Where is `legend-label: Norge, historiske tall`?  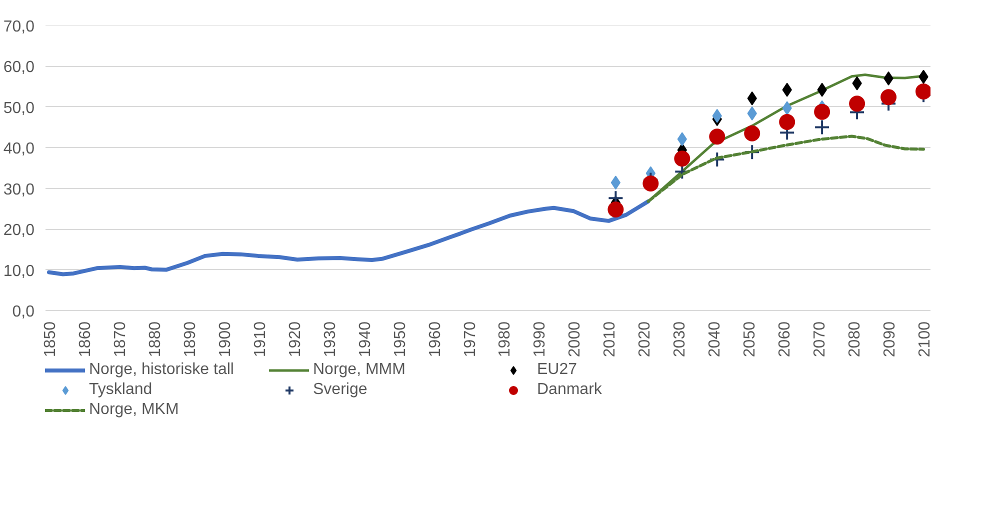
legend-label: Norge, historiske tall is located at coordinates (162, 370).